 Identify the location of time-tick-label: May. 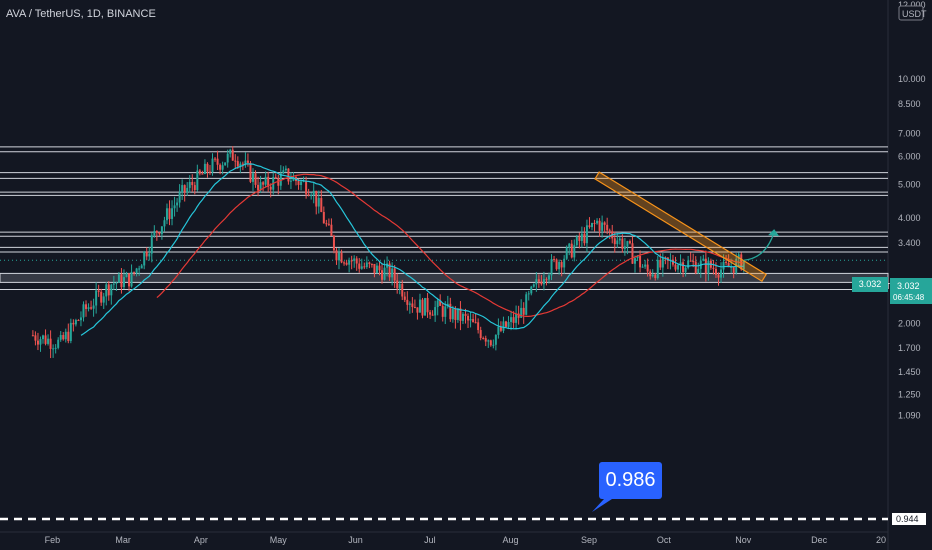
(279, 540).